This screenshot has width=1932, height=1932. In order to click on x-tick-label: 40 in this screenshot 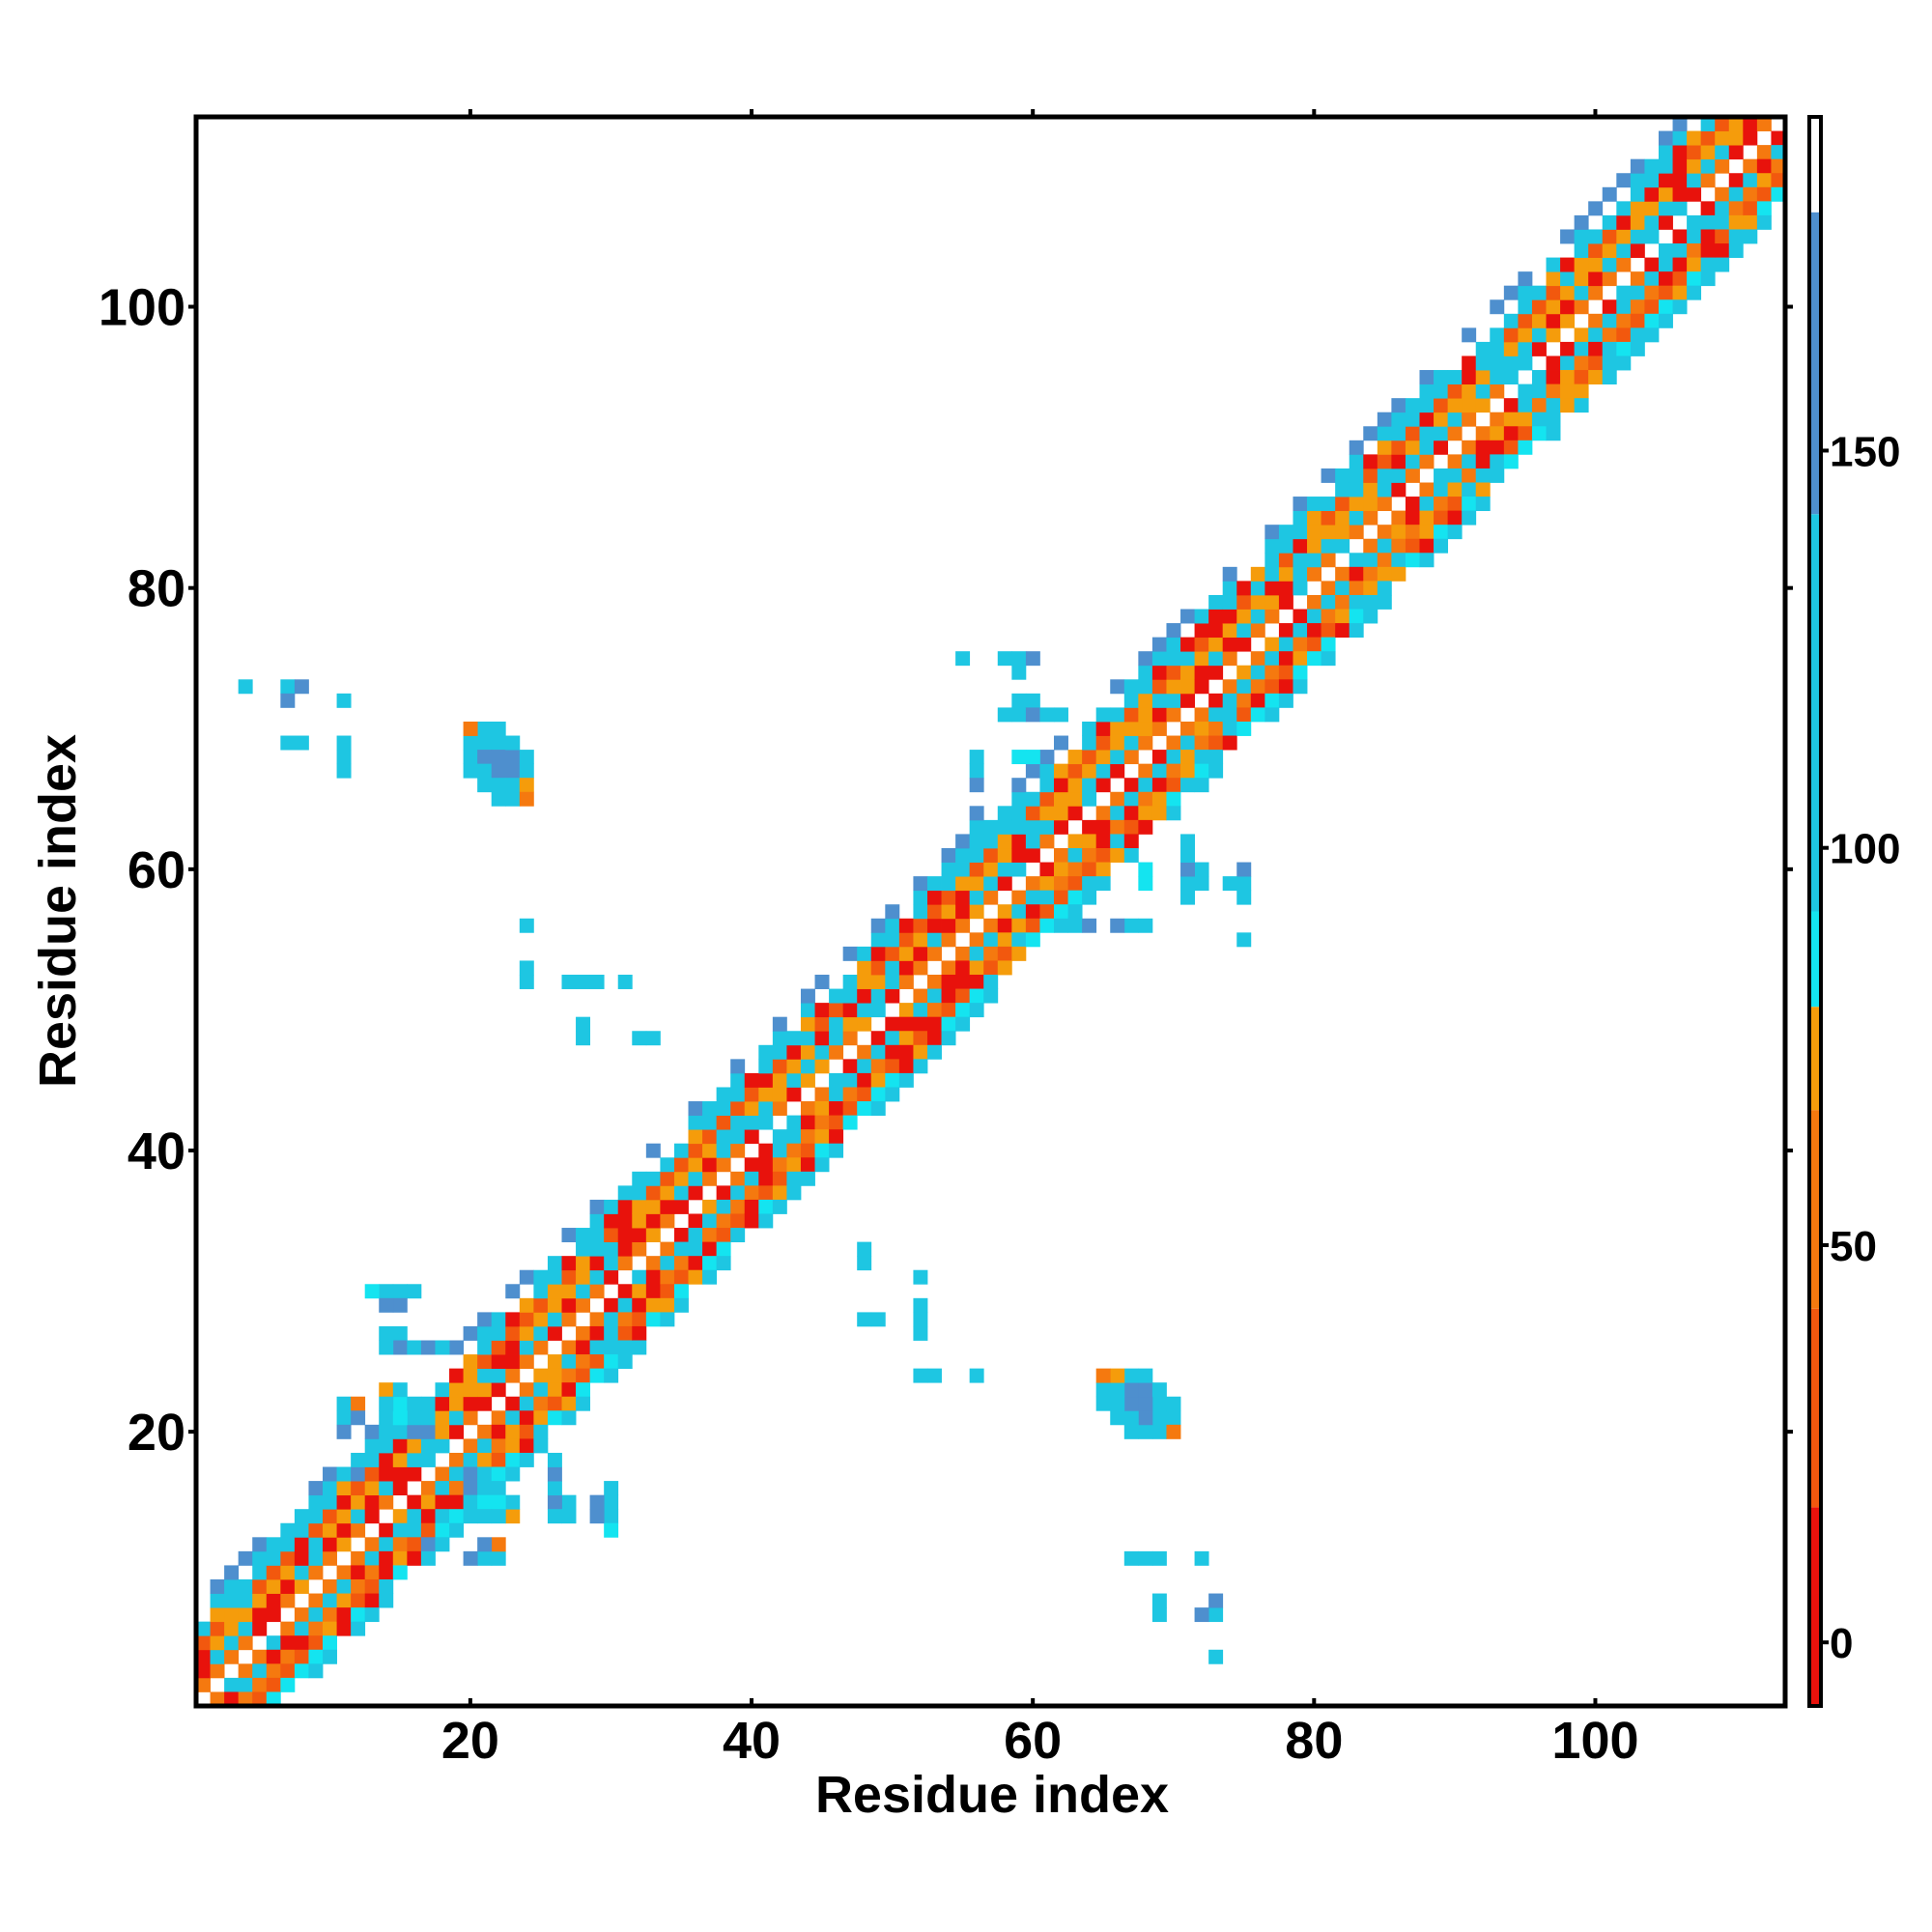, I will do `click(752, 1741)`.